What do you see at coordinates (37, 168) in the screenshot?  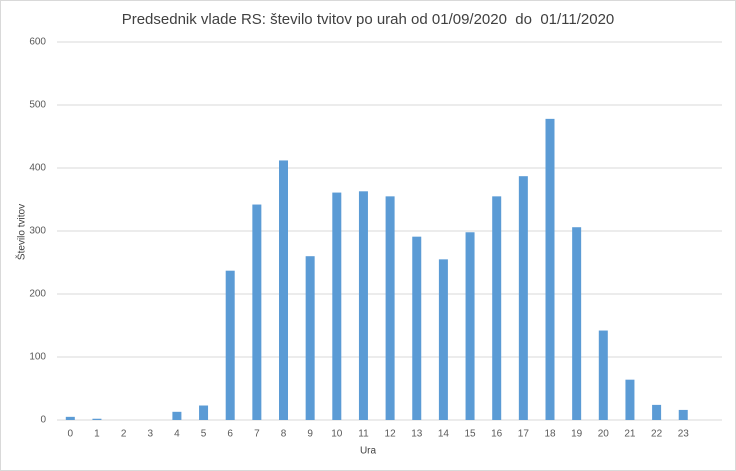 I see `y-tick-label: 400` at bounding box center [37, 168].